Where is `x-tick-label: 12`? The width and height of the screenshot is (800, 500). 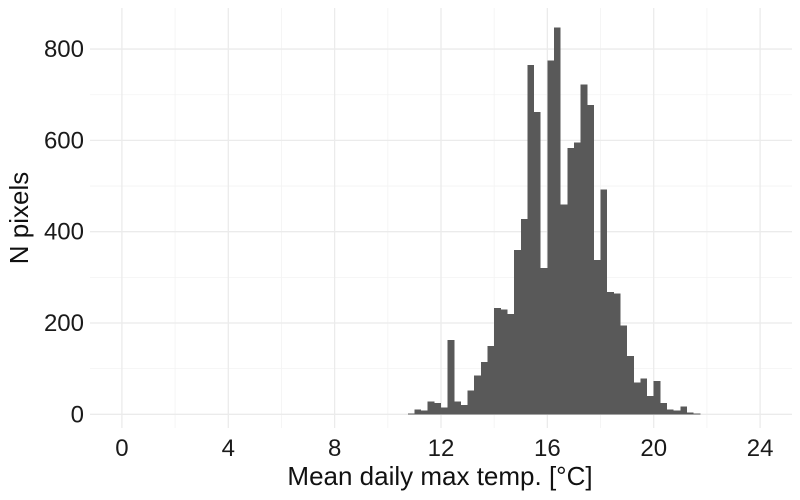 x-tick-label: 12 is located at coordinates (441, 448).